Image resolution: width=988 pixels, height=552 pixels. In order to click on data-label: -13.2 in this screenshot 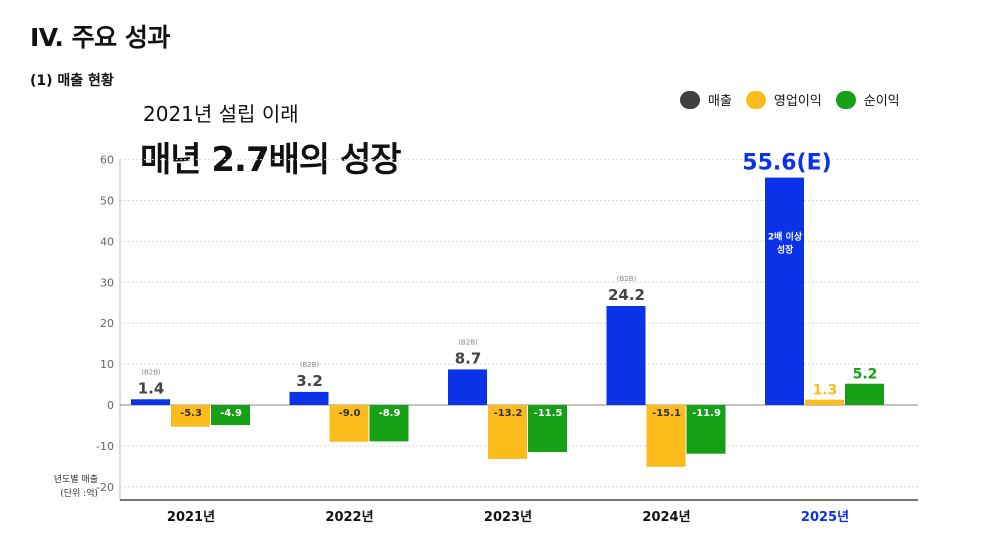, I will do `click(508, 413)`.